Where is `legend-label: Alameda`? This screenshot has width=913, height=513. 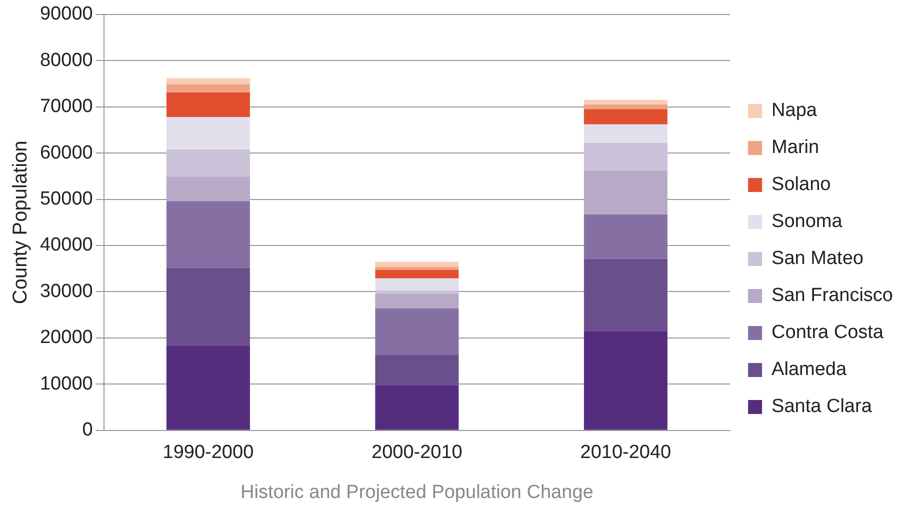 legend-label: Alameda is located at coordinates (809, 369).